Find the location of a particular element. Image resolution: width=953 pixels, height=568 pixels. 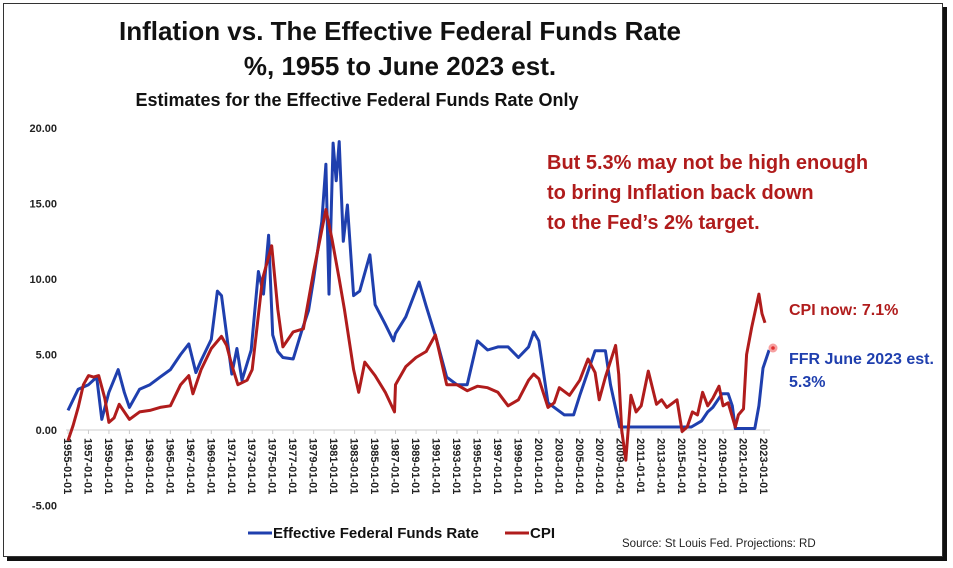

x-tick-label: 2005-01-01 is located at coordinates (579, 466).